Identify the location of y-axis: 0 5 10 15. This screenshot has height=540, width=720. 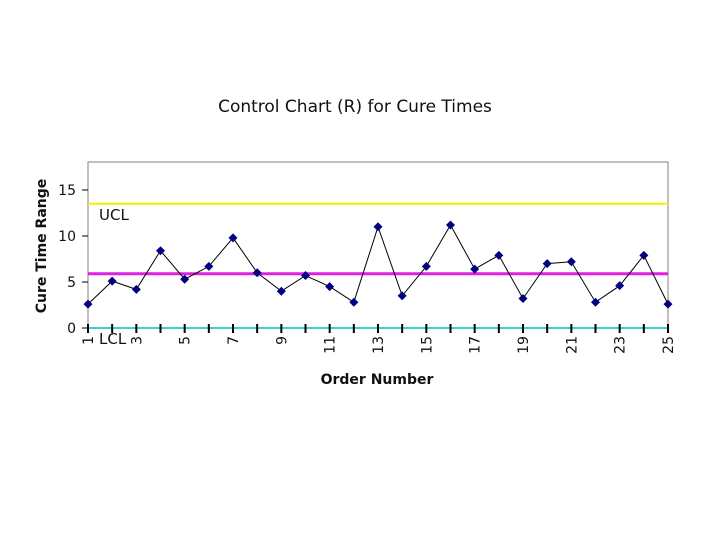
(73, 260).